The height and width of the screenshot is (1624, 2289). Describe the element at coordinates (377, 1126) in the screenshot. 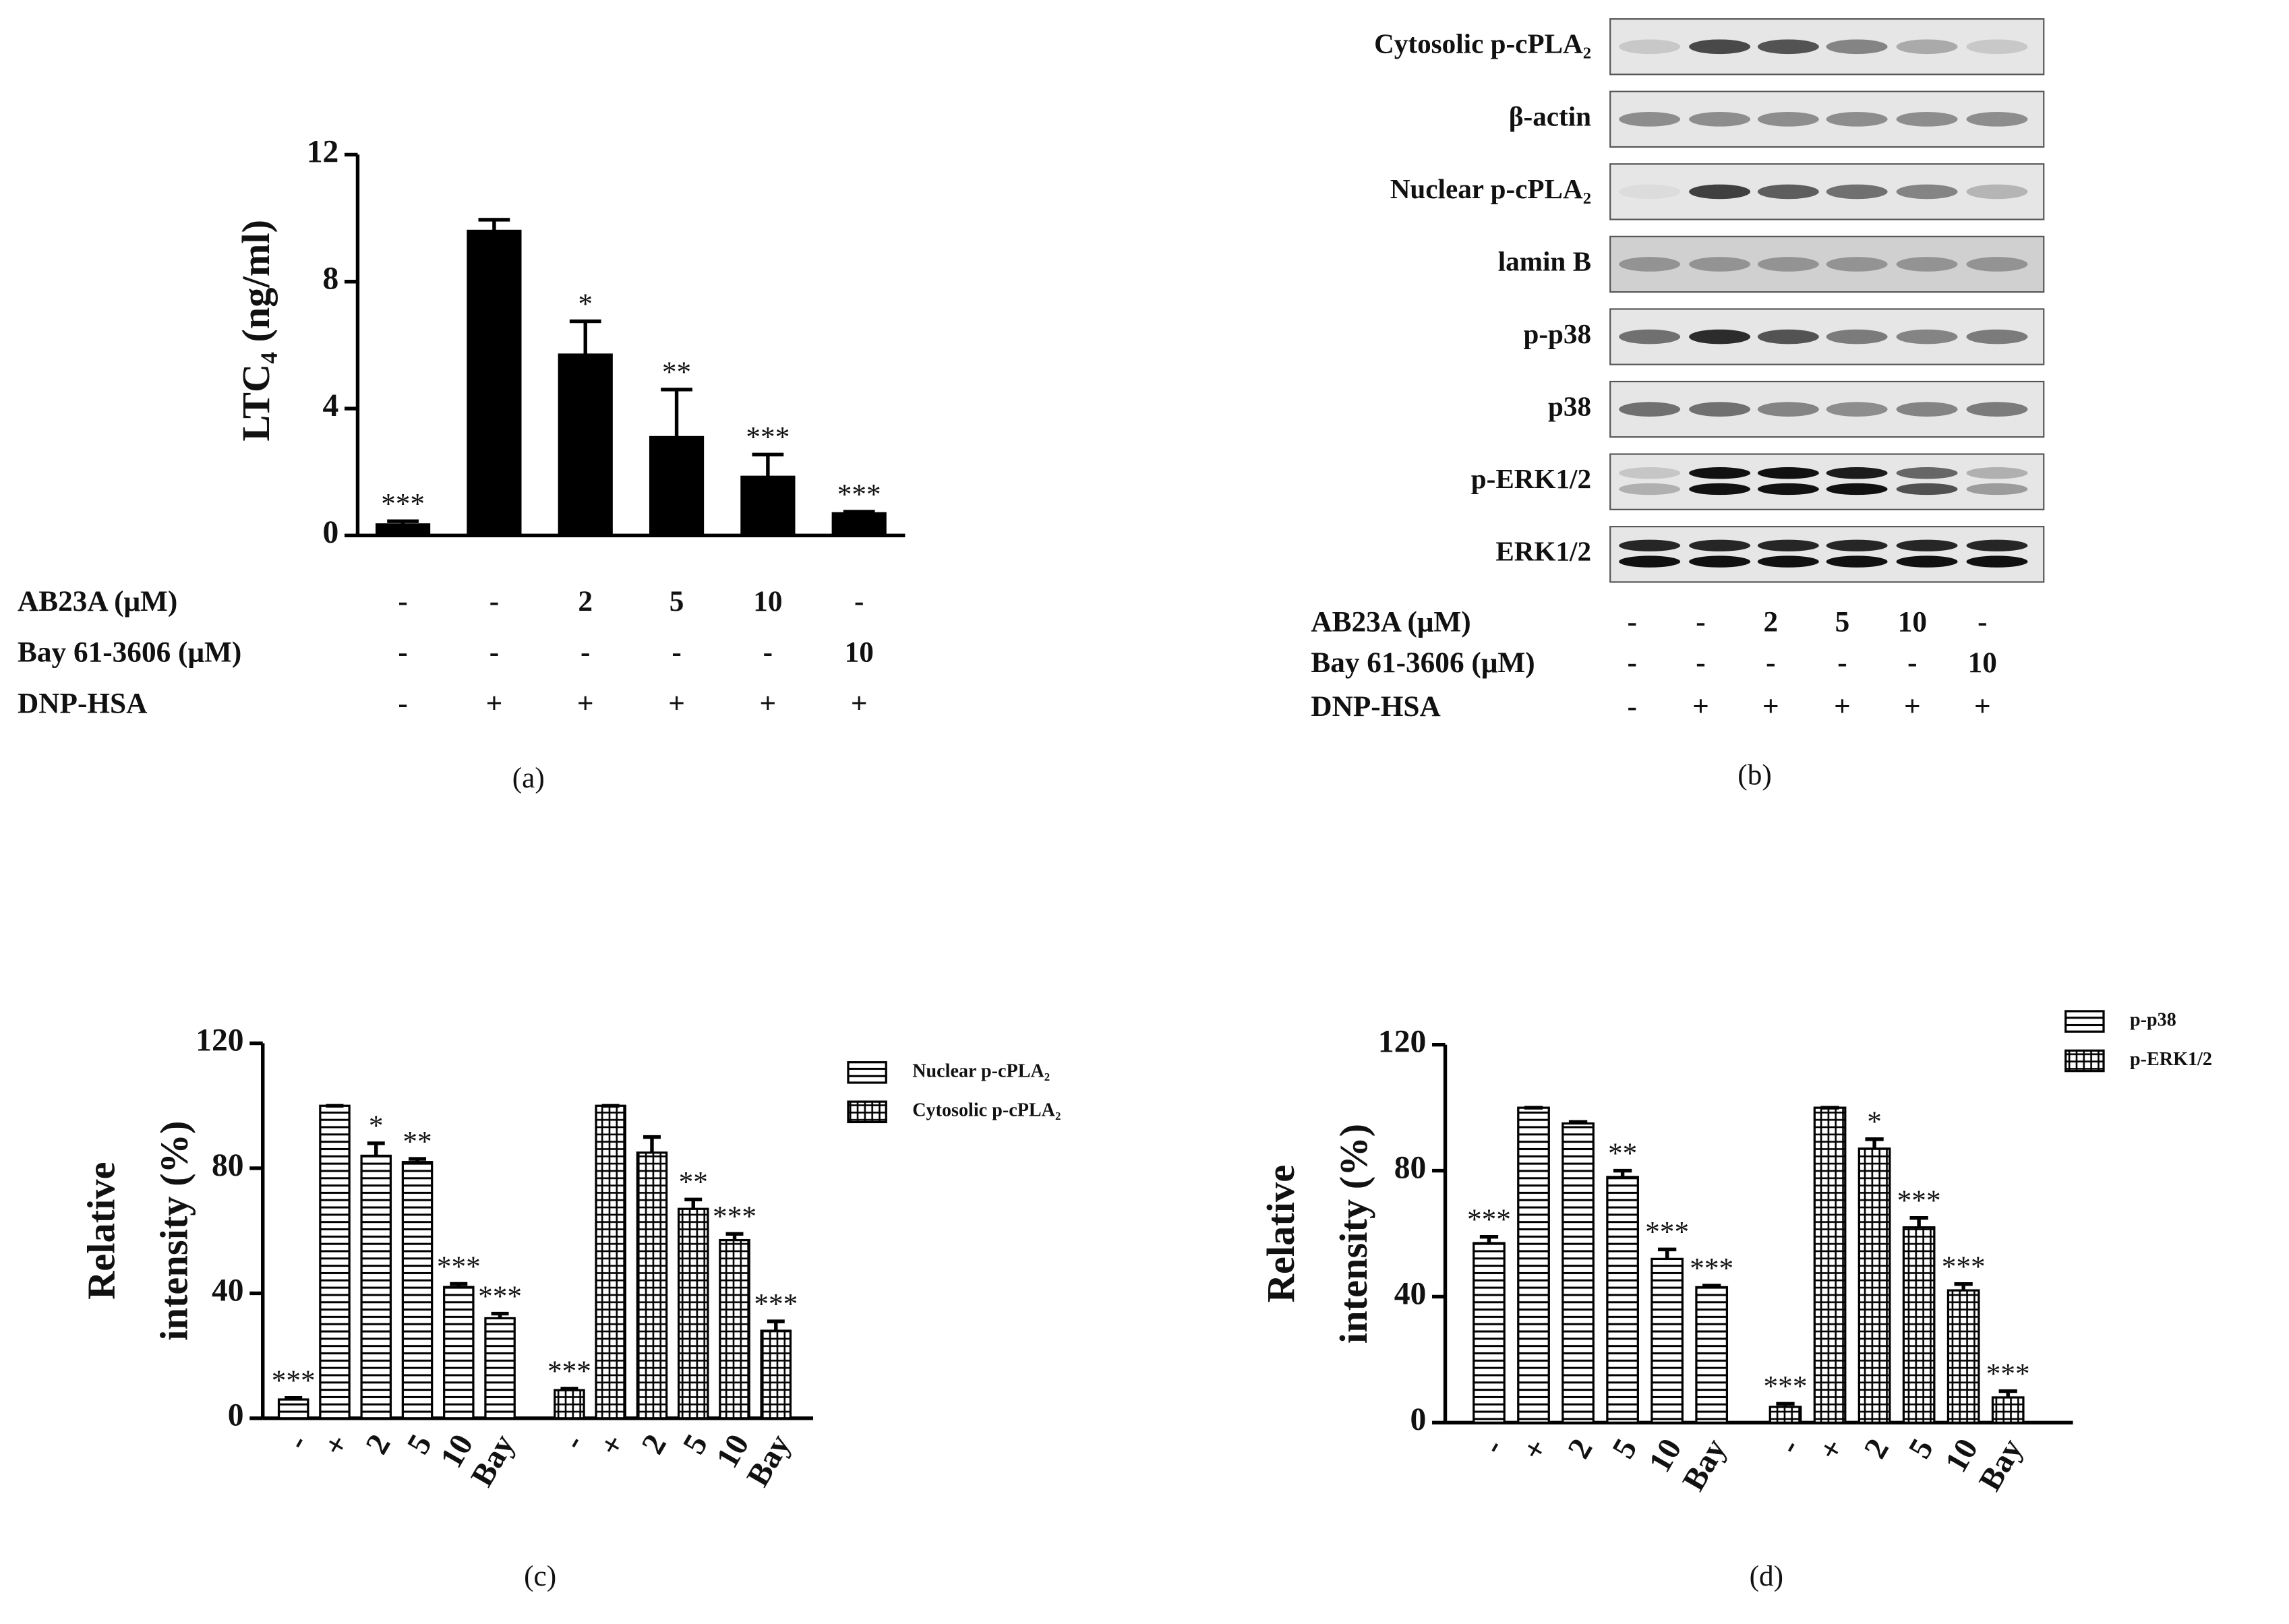

I see `significance-label: *` at that location.